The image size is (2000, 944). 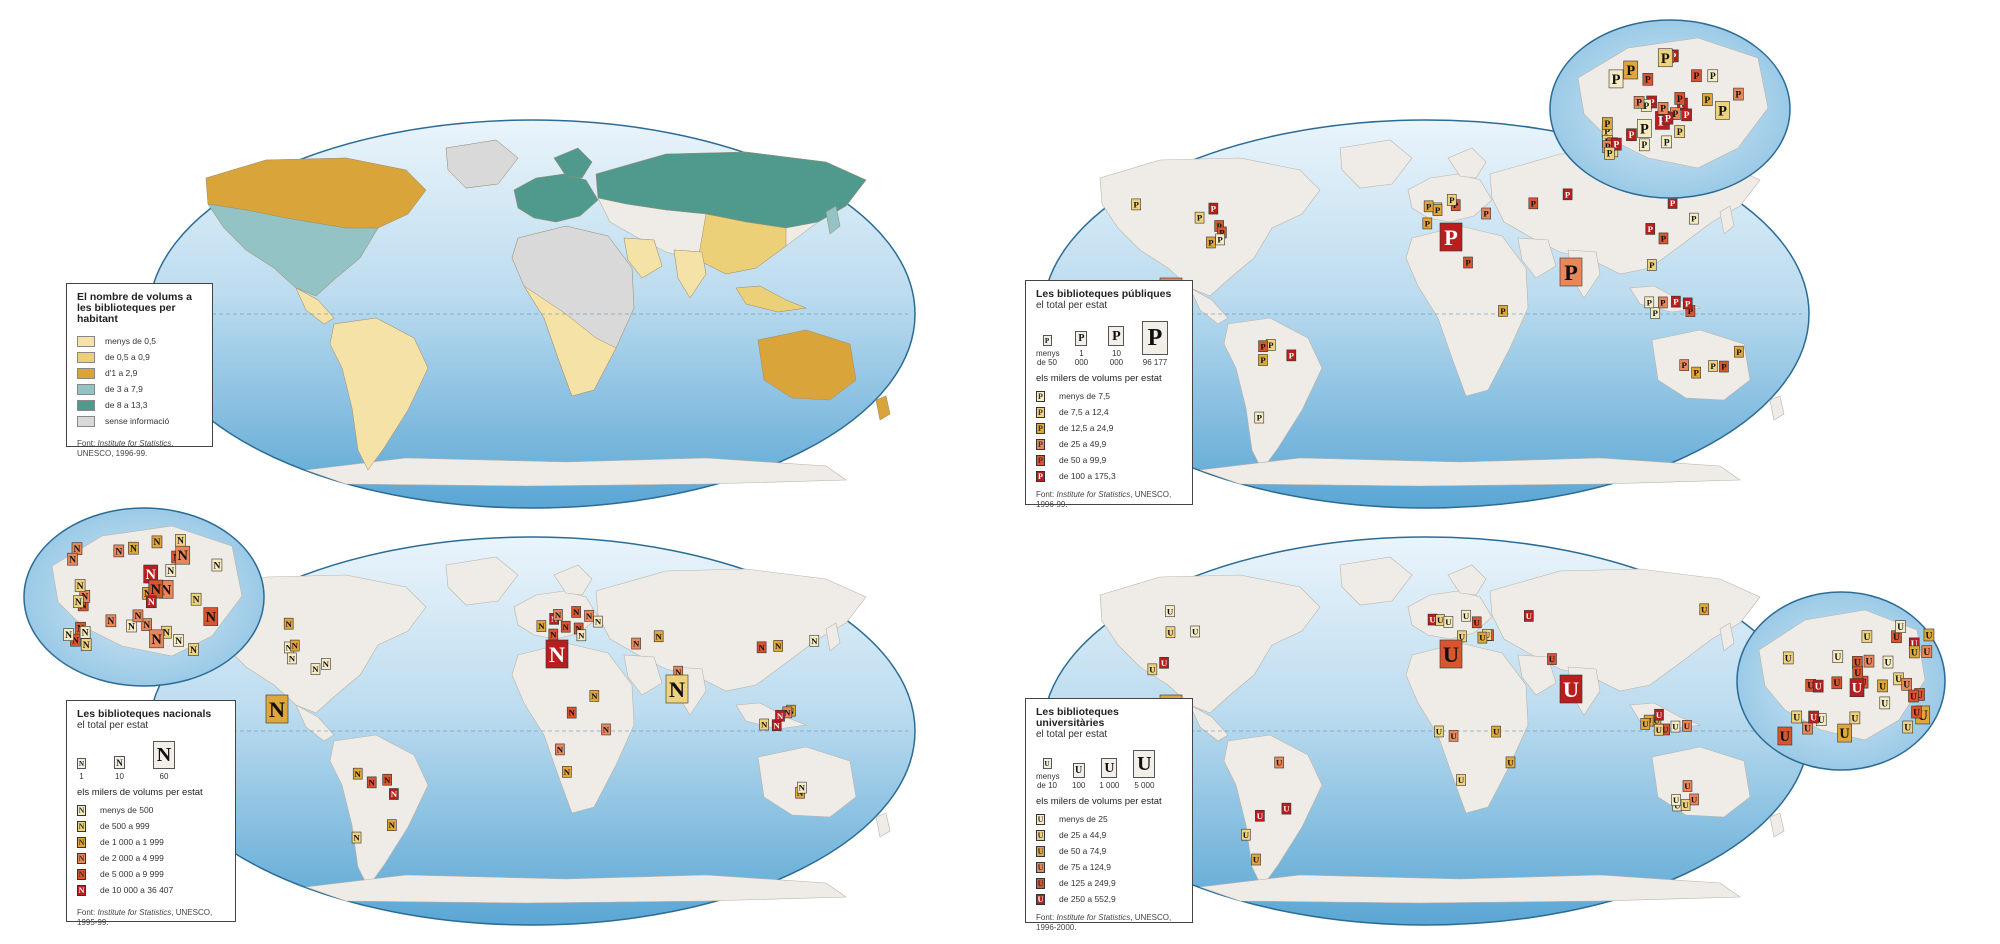 I want to click on legend-label: de 7,5 a 12,4, so click(x=1084, y=412).